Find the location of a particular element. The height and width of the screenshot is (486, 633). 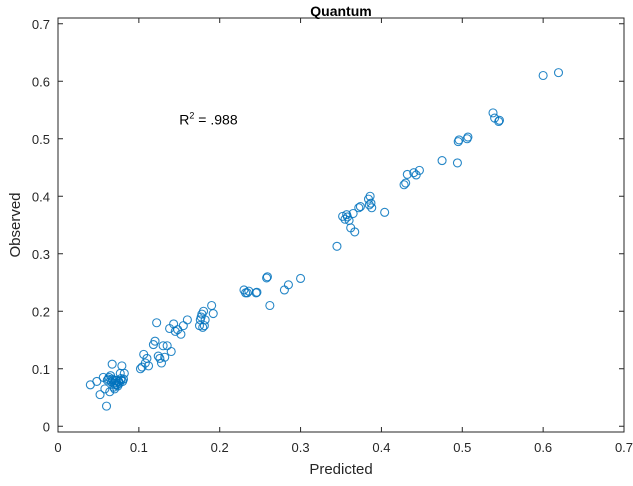

x-tick-label: 0.5 is located at coordinates (462, 447).